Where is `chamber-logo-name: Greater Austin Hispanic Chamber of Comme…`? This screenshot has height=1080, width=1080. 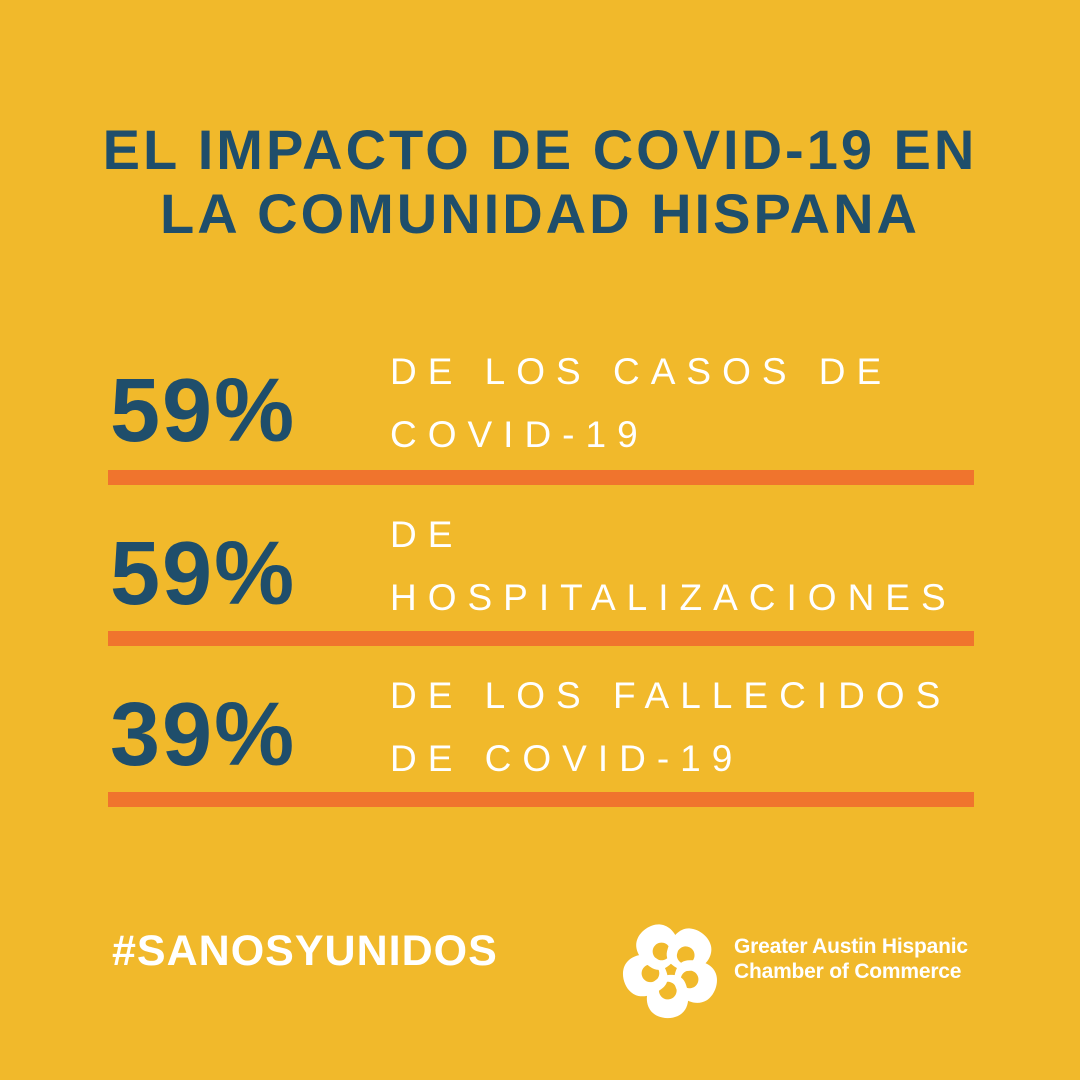
chamber-logo-name: Greater Austin Hispanic Chamber of Comme… is located at coordinates (851, 959).